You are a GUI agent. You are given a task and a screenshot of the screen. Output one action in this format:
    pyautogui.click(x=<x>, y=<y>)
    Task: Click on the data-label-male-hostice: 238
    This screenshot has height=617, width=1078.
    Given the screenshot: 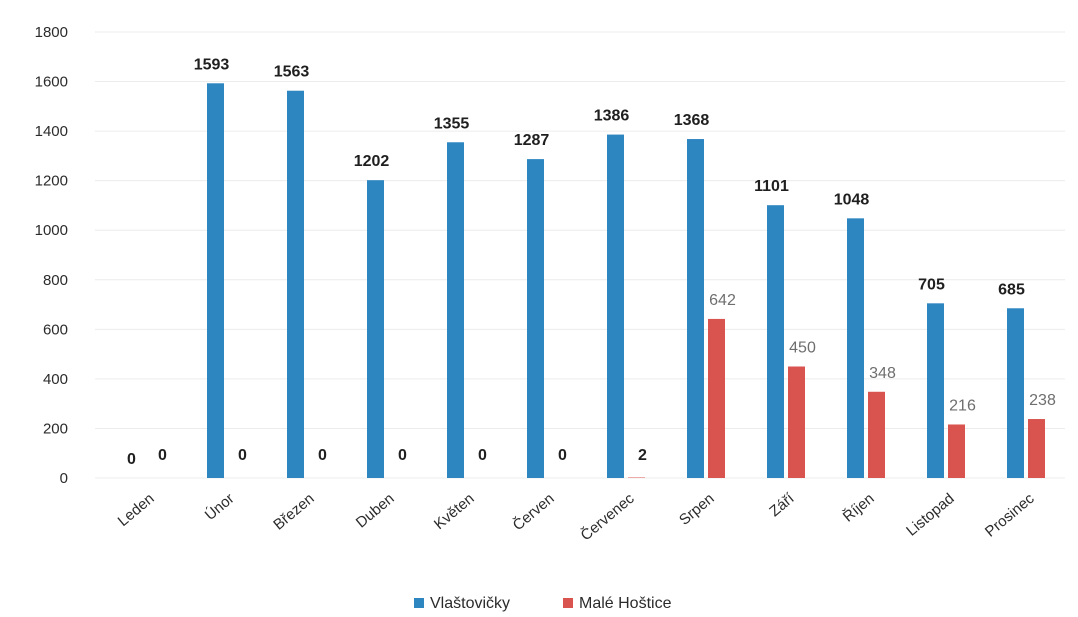 What is the action you would take?
    pyautogui.click(x=1042, y=400)
    